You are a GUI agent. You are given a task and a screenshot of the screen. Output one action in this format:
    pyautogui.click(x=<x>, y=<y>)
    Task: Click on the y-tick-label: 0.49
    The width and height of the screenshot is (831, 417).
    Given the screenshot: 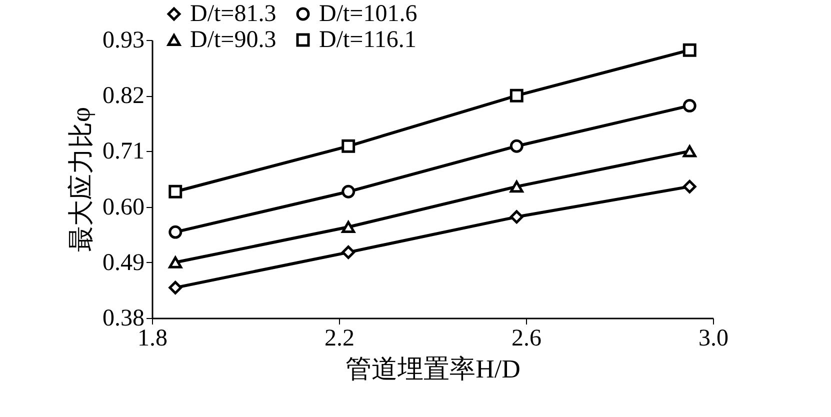 What is the action you would take?
    pyautogui.click(x=123, y=263)
    